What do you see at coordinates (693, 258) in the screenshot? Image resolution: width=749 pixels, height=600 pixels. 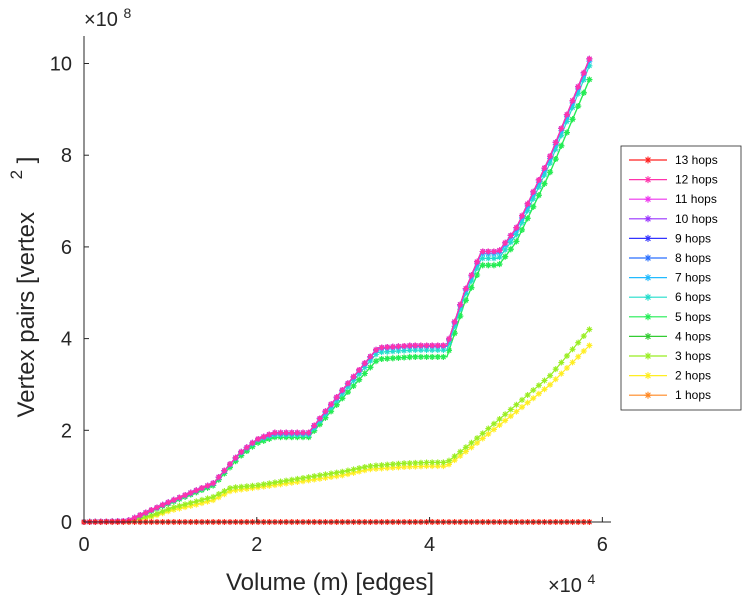 I see `legend-label: 8 hops` at bounding box center [693, 258].